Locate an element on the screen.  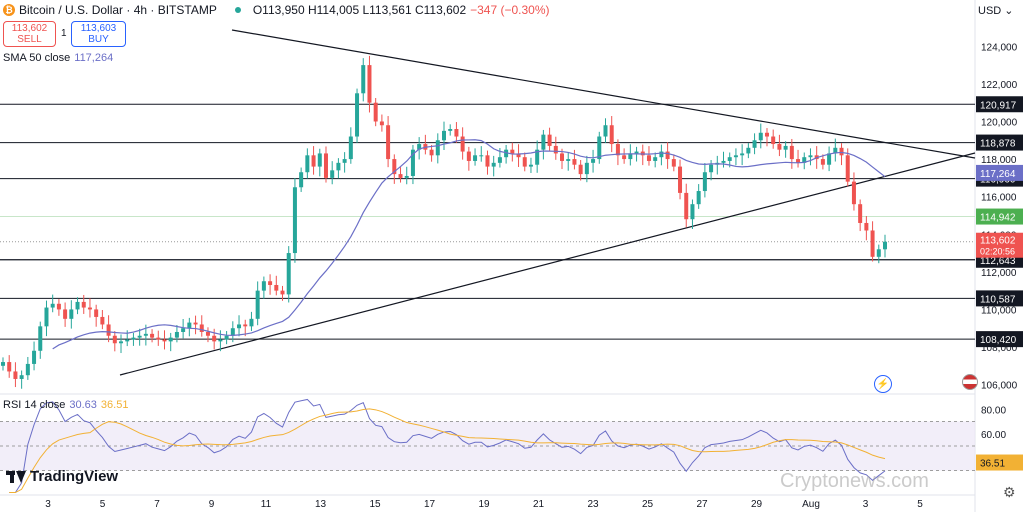
time-tick-label: 7 is located at coordinates (157, 504).